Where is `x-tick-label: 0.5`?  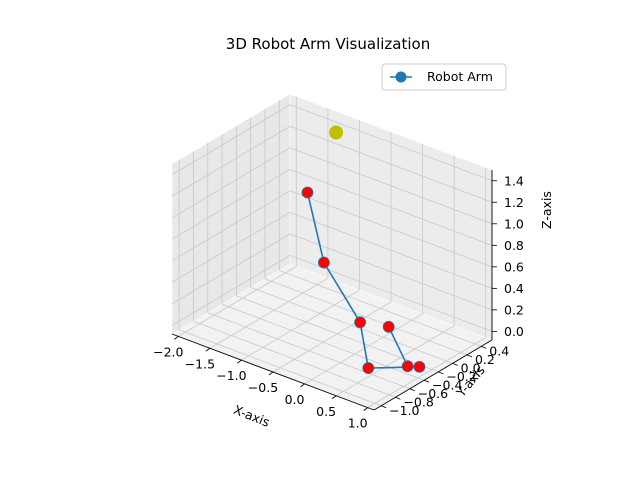
x-tick-label: 0.5 is located at coordinates (326, 411).